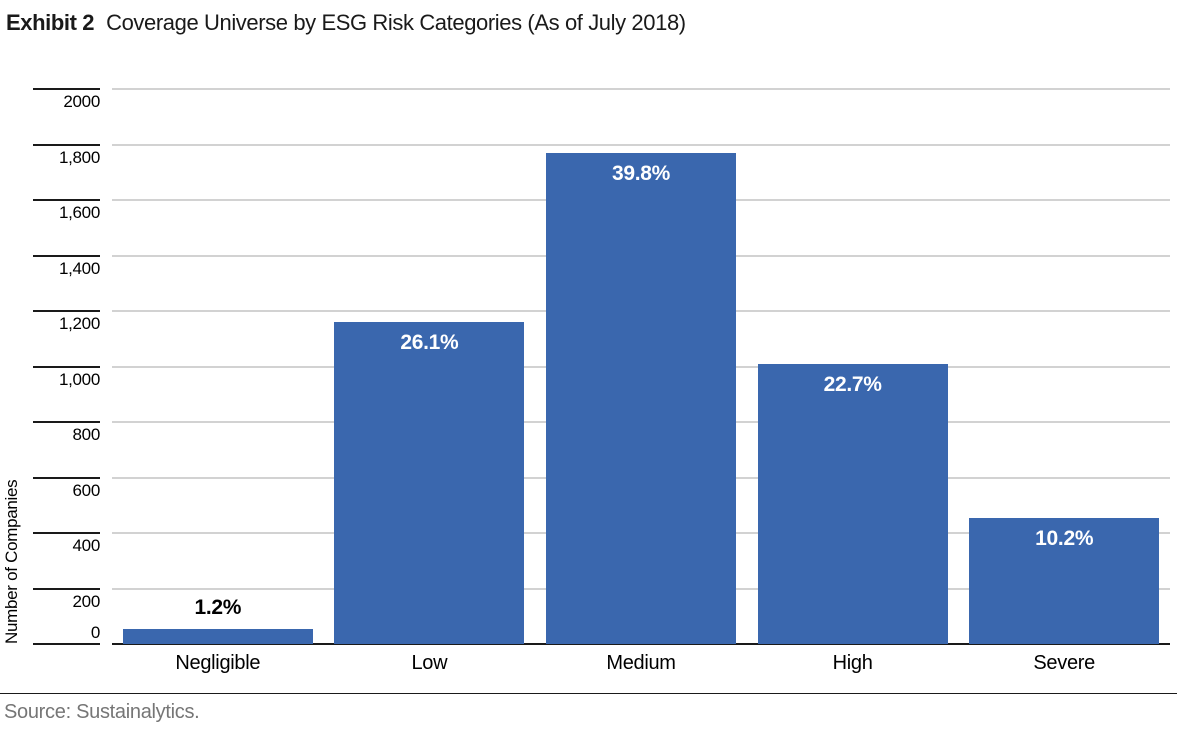 This screenshot has width=1177, height=730. I want to click on y-tick-label: 1,600, so click(79, 212).